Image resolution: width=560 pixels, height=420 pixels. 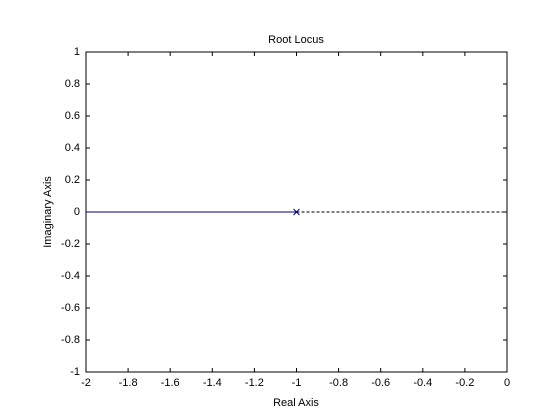 What do you see at coordinates (86, 383) in the screenshot?
I see `x-tick-label: -2` at bounding box center [86, 383].